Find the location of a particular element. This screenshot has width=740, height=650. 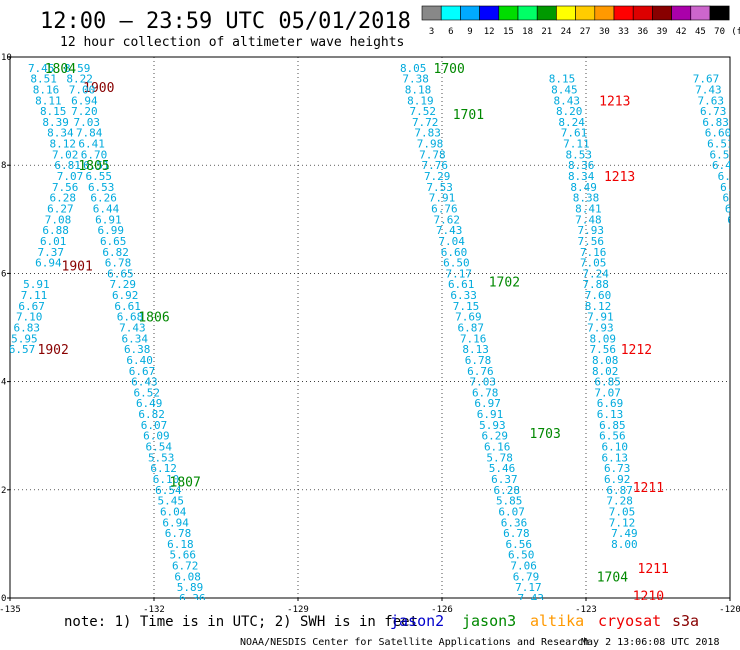

swh-value: 6.83 is located at coordinates (715, 122).